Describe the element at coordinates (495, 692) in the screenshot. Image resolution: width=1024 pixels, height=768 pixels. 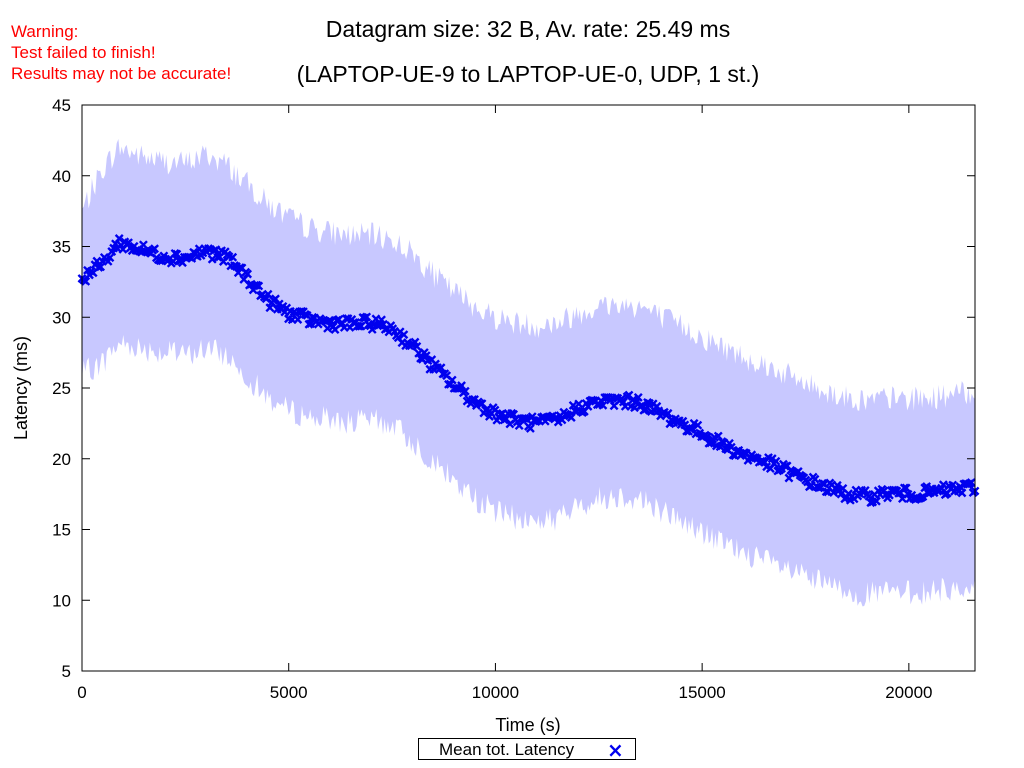
I see `x-tick-label: 10000` at that location.